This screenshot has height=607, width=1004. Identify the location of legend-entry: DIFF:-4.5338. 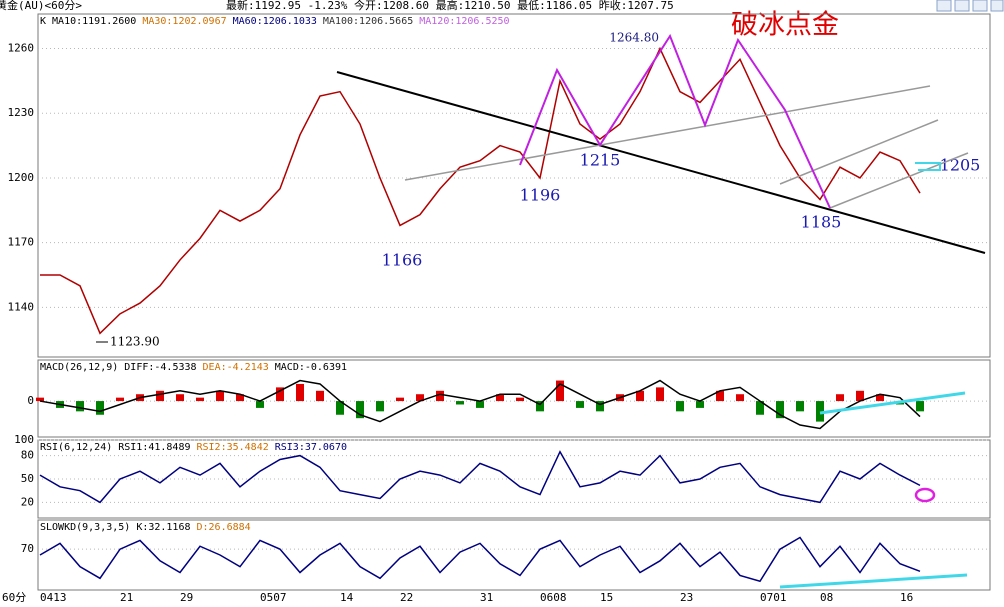
(160, 367).